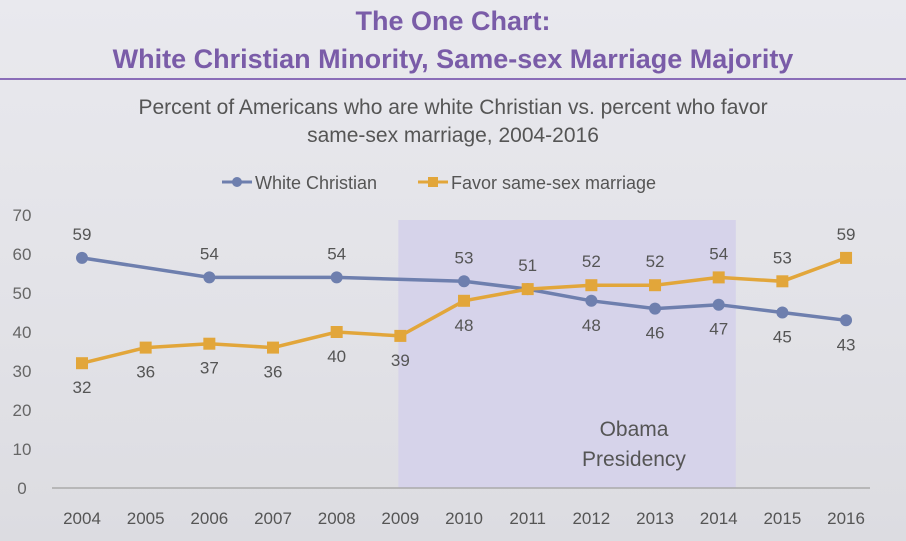  Describe the element at coordinates (453, 79) in the screenshot. I see `title-divider` at that location.